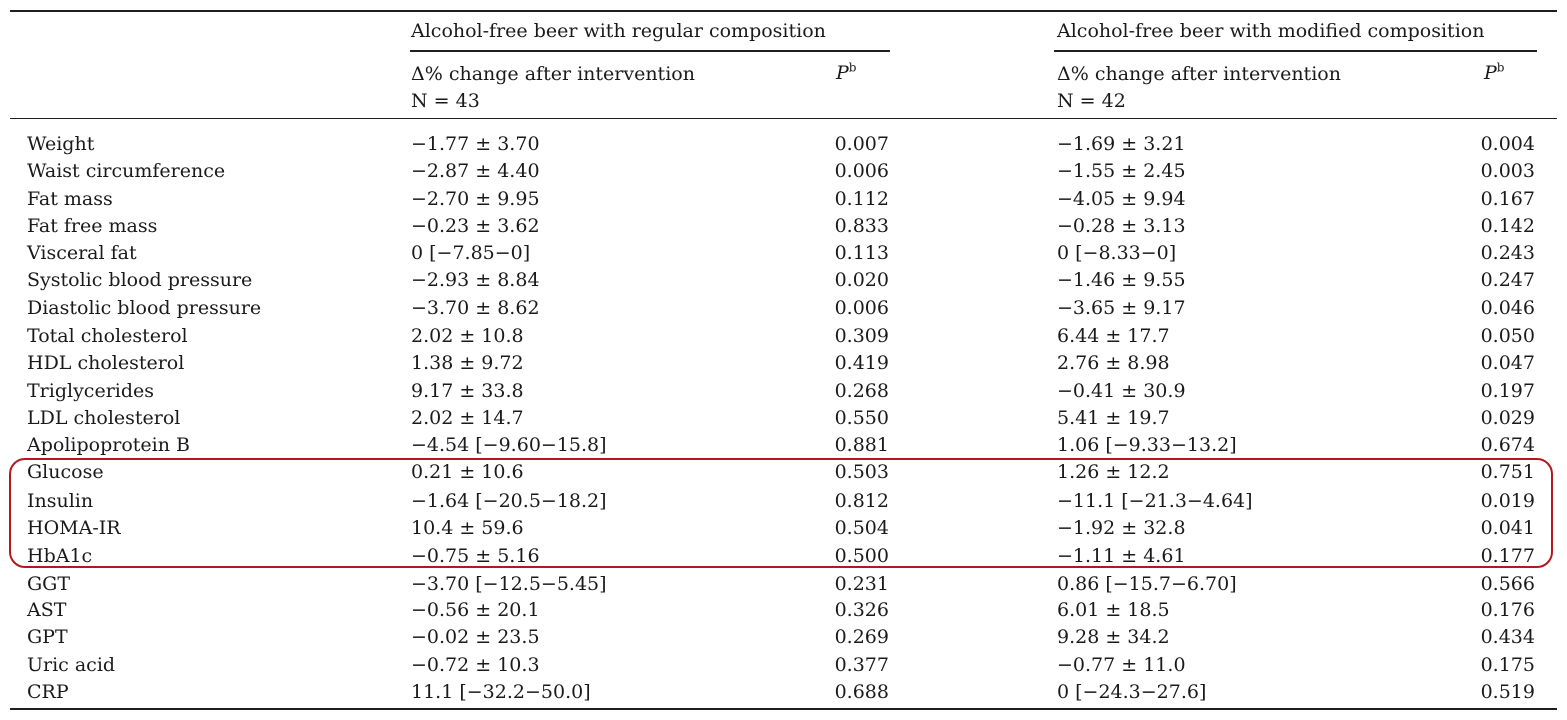 The height and width of the screenshot is (720, 1567). I want to click on regular-p-cell: 0.309, so click(861, 336).